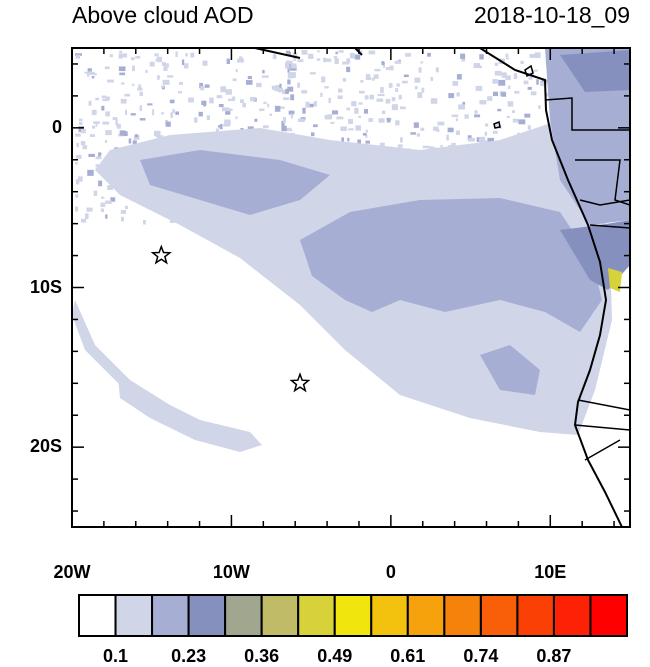  Describe the element at coordinates (235, 182) in the screenshot. I see `aod-medium-band` at that location.